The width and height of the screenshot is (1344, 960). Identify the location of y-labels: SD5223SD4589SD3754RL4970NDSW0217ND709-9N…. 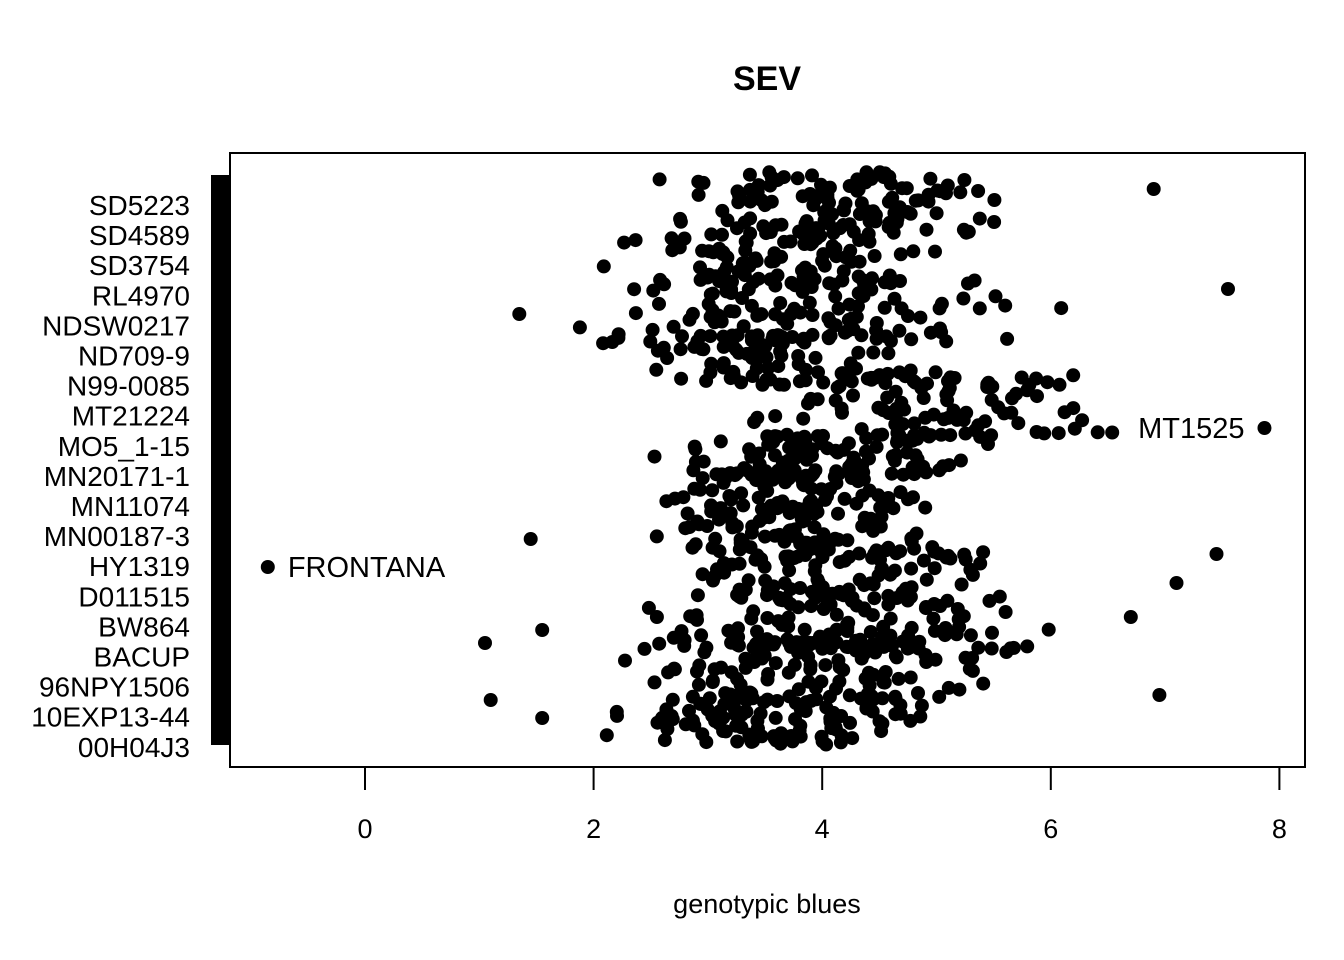
(110, 476).